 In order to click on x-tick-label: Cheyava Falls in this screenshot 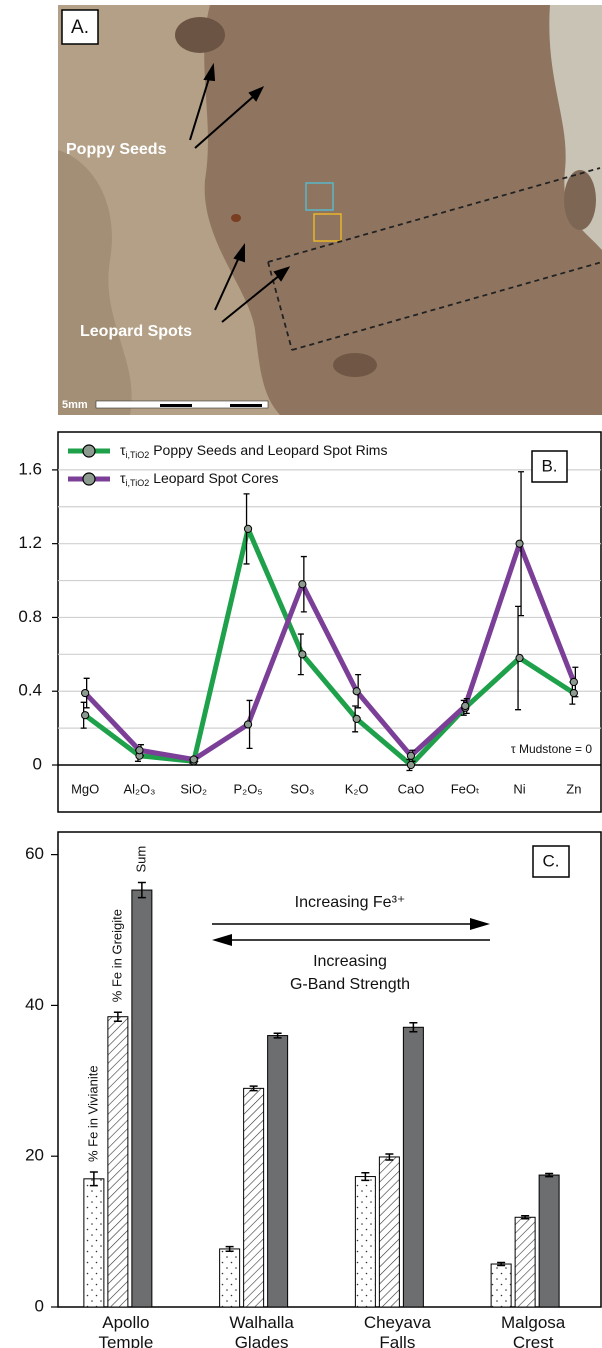, I will do `click(398, 1330)`.